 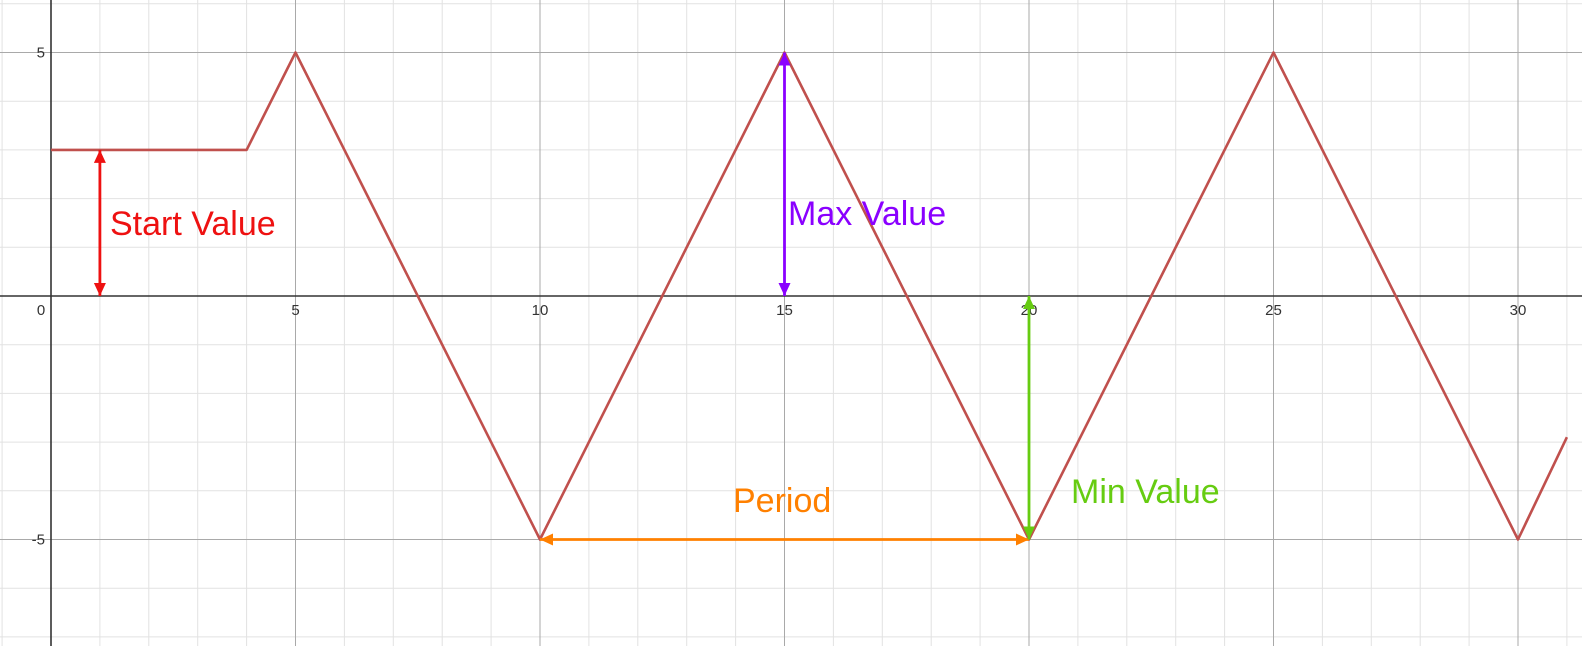 What do you see at coordinates (1145, 492) in the screenshot?
I see `annotation-label: Min Value` at bounding box center [1145, 492].